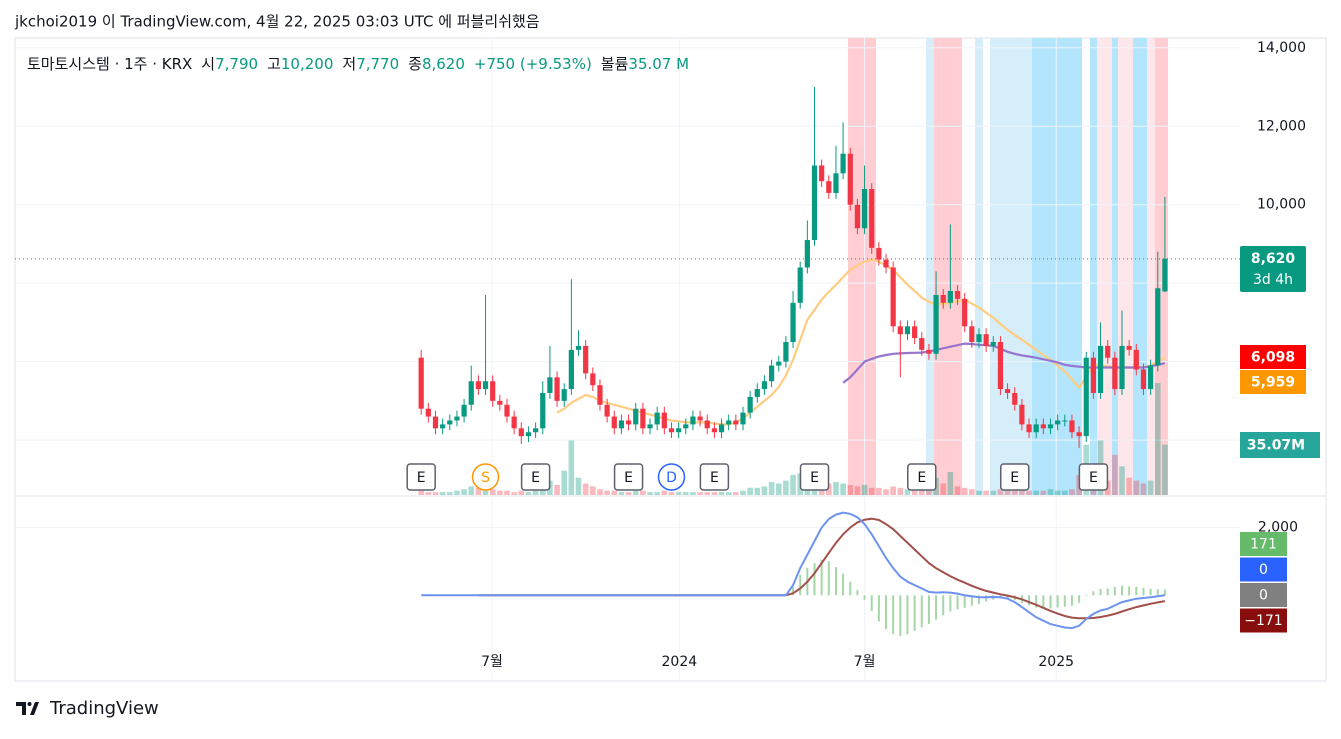 This screenshot has height=739, width=1341. I want to click on event-label: S, so click(485, 478).